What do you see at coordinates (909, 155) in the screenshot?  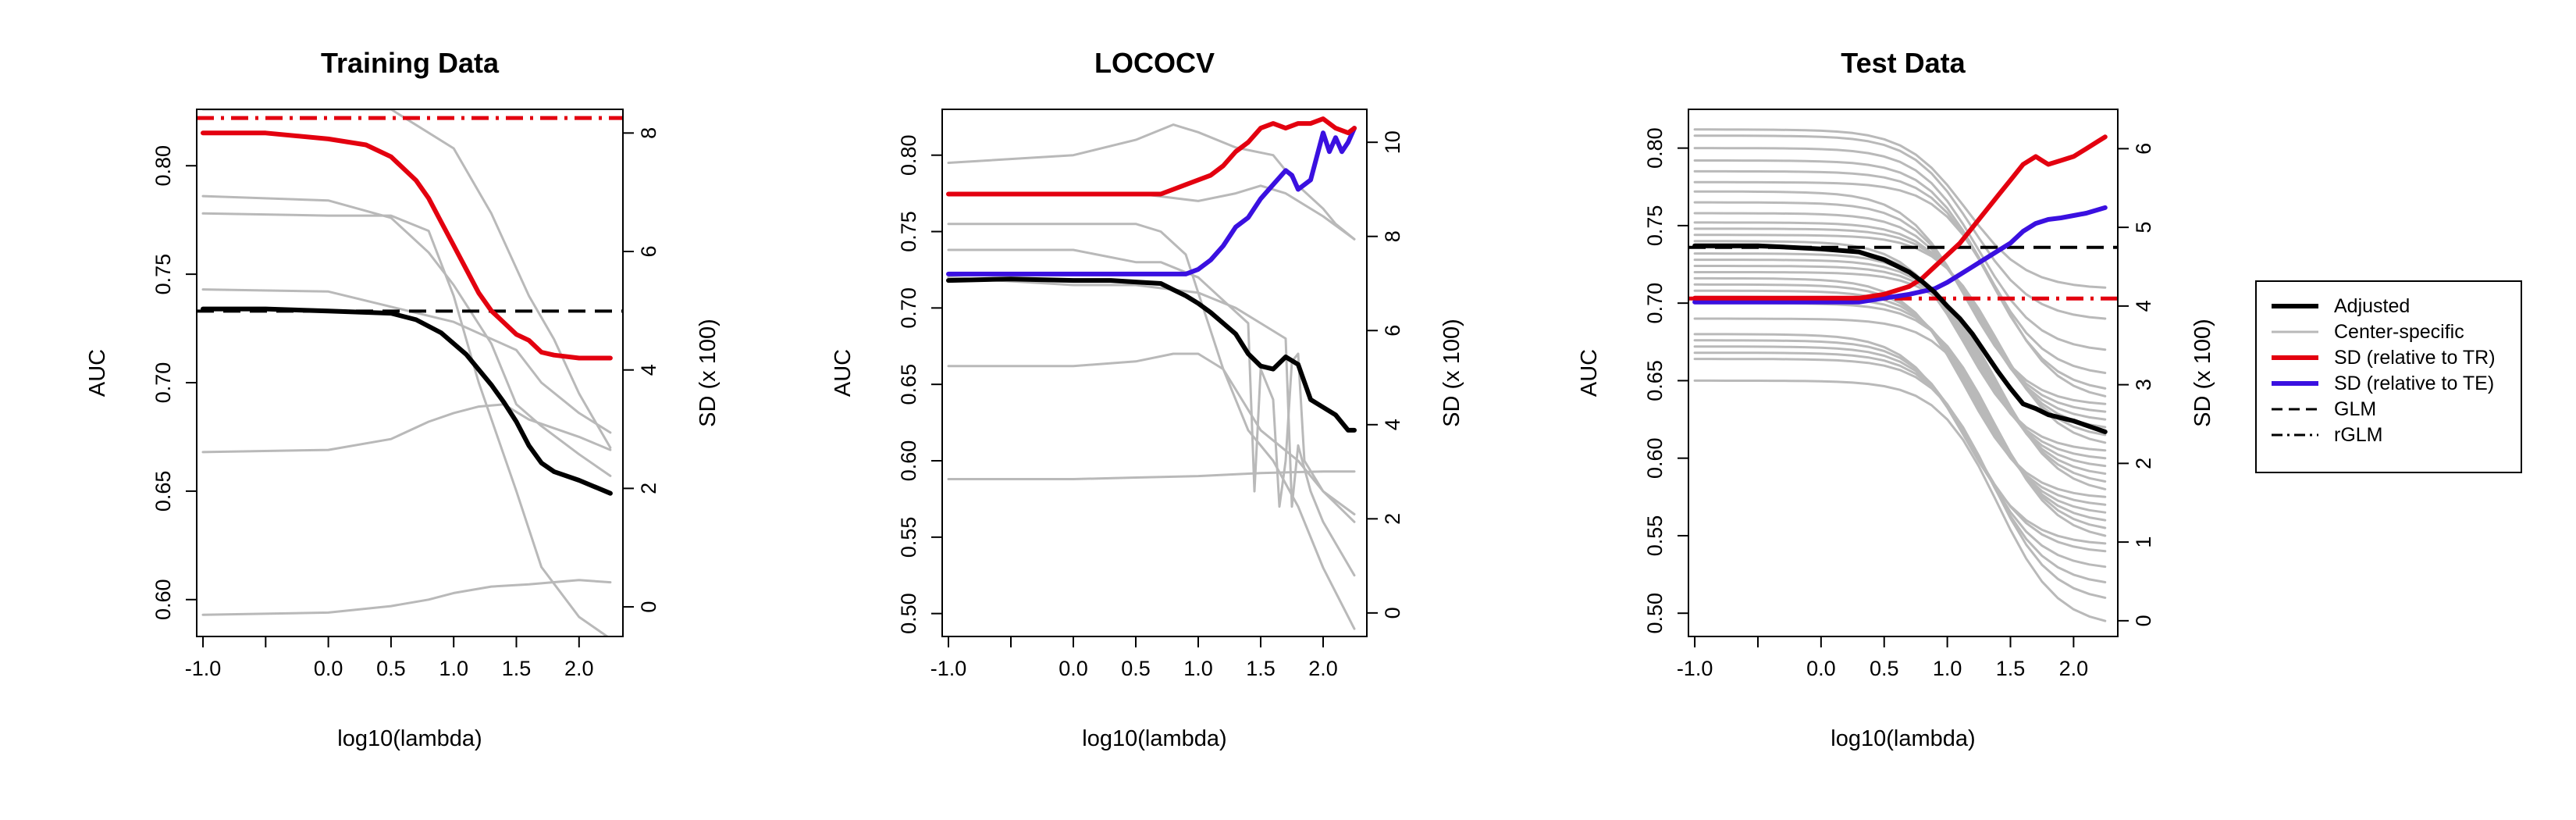 I see `y-tick-label: 0.80` at bounding box center [909, 155].